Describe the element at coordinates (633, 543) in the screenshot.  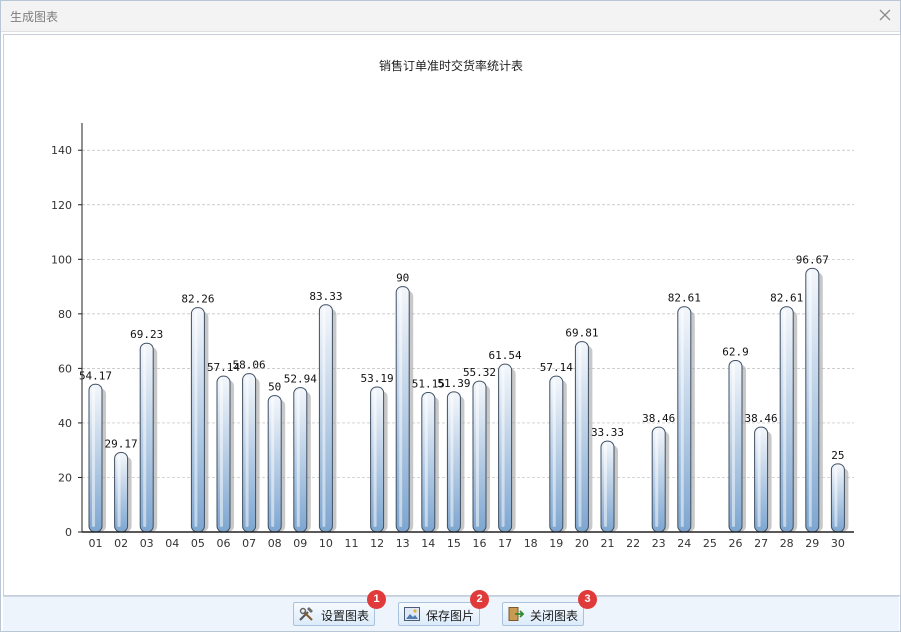
I see `x-tick-label: 22` at that location.